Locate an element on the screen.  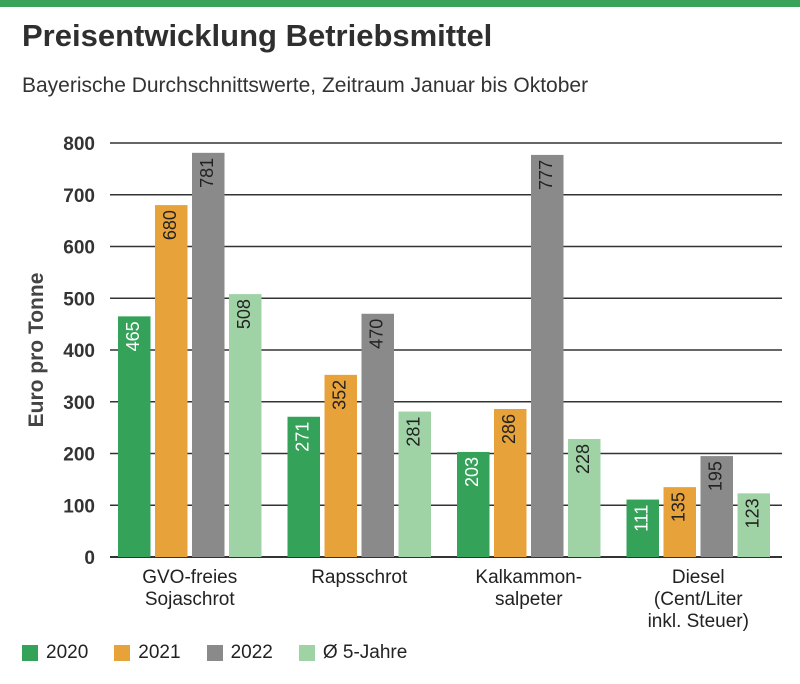
category-label: GVO-freies is located at coordinates (189, 577).